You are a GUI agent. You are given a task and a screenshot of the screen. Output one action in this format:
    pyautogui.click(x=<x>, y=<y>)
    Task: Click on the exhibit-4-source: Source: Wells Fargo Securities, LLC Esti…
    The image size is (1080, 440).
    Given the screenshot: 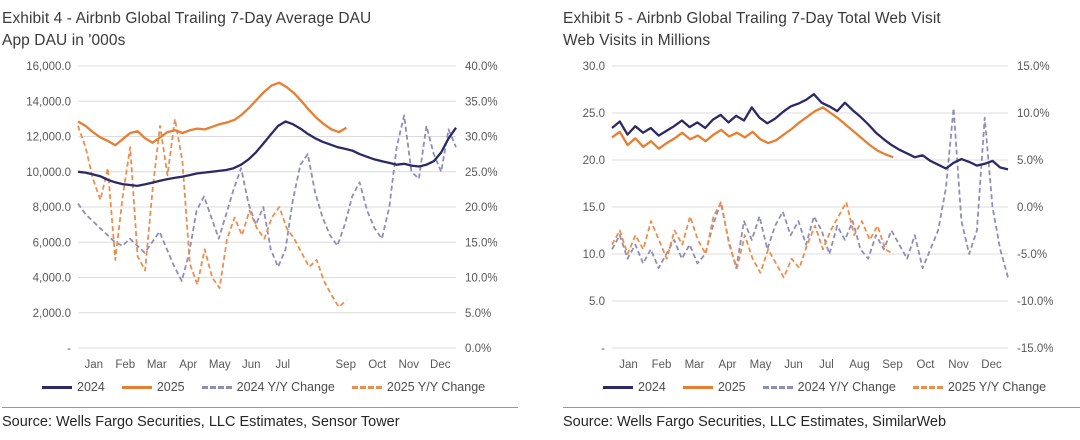 What is the action you would take?
    pyautogui.click(x=260, y=418)
    